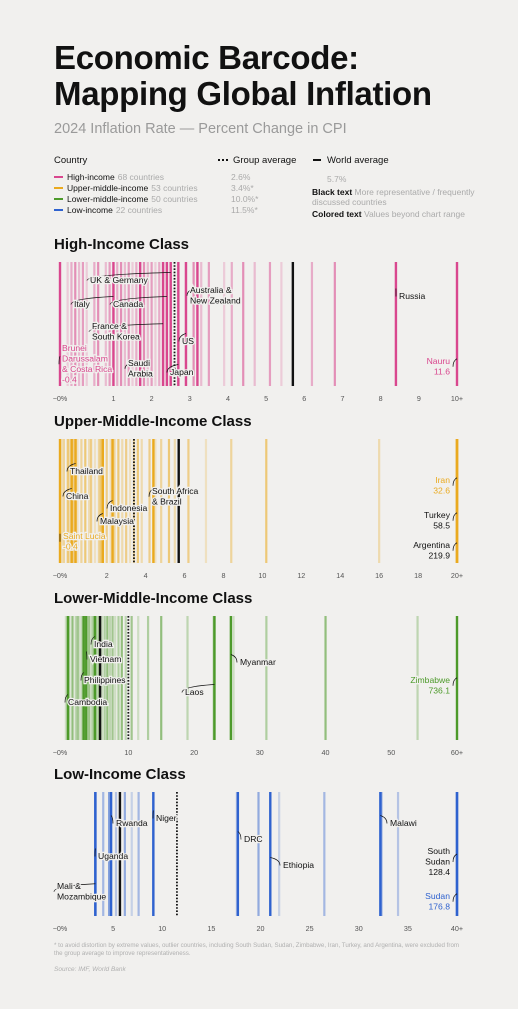  What do you see at coordinates (439, 556) in the screenshot?
I see `country-label-line: 219.9` at bounding box center [439, 556].